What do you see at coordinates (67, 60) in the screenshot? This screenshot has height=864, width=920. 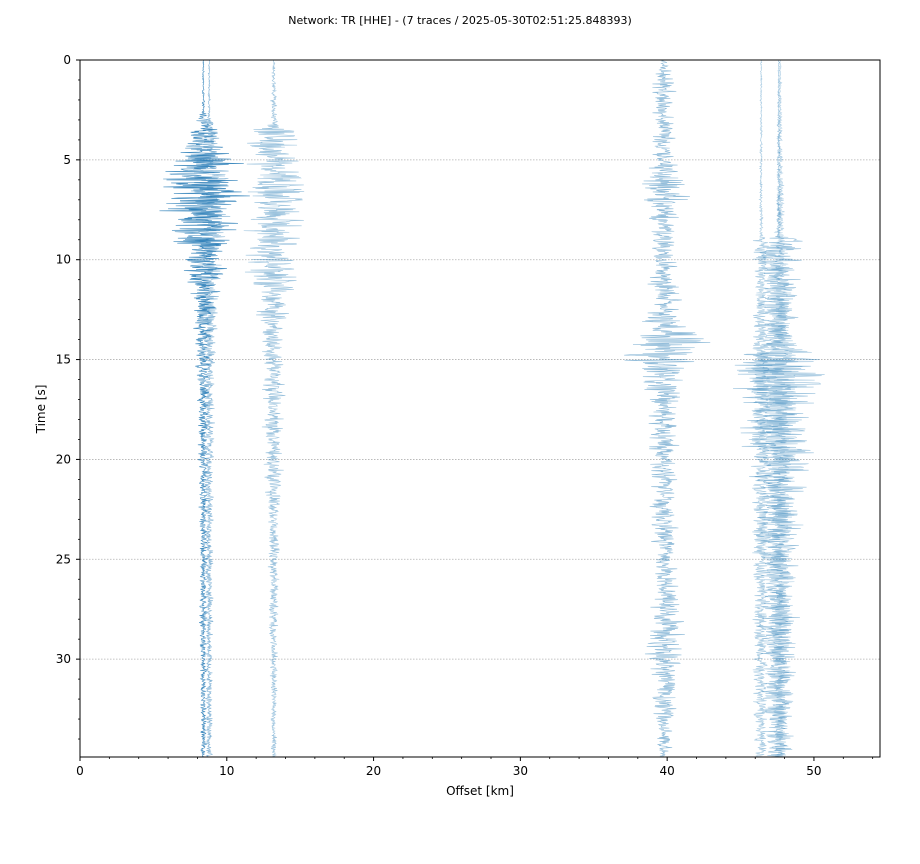 I see `y-tick-label: 0` at bounding box center [67, 60].